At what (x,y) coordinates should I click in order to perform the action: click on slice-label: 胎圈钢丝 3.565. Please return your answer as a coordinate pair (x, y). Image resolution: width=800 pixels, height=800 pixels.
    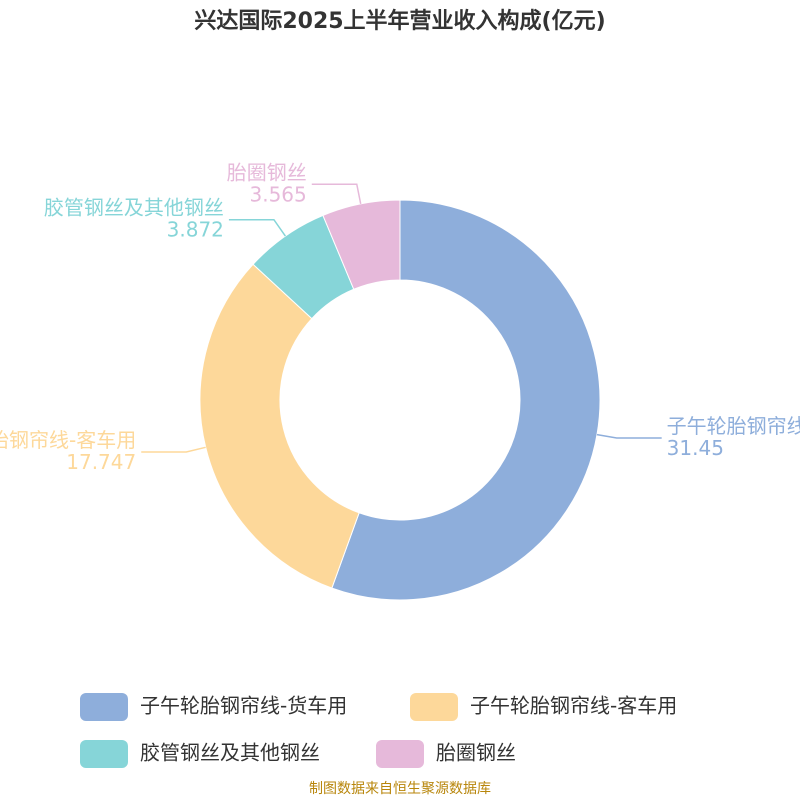
    Looking at the image, I should click on (267, 183).